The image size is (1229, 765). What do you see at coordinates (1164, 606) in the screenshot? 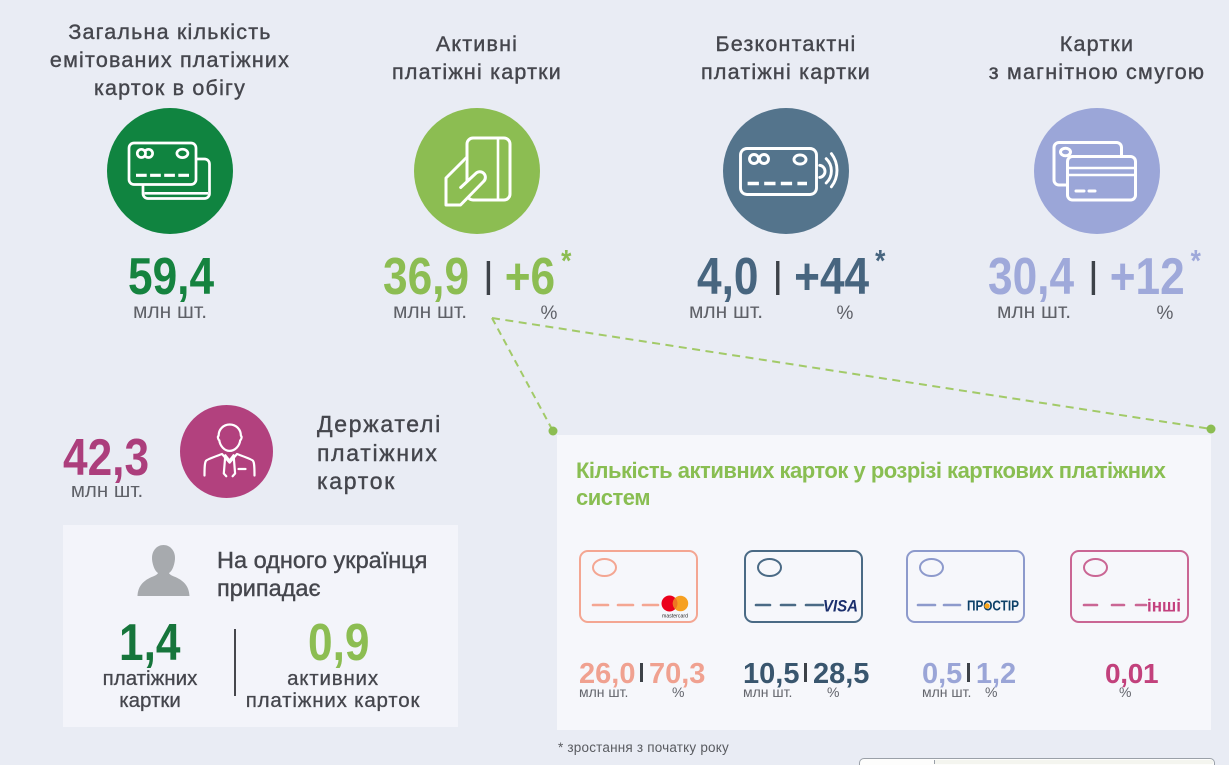
I see `svg-text: інші` at bounding box center [1164, 606].